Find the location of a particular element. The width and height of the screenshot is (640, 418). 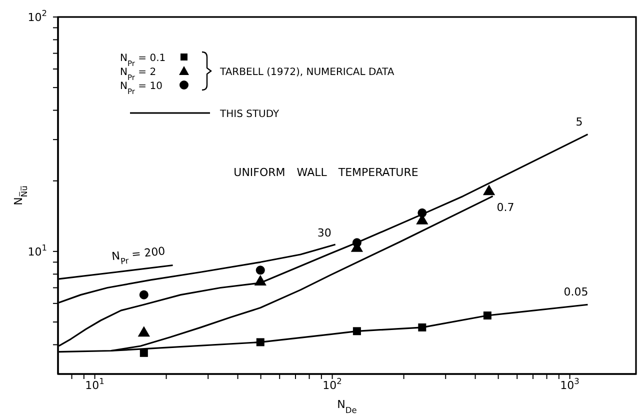

x-tick-label: 10$^{1}$ is located at coordinates (94, 384).